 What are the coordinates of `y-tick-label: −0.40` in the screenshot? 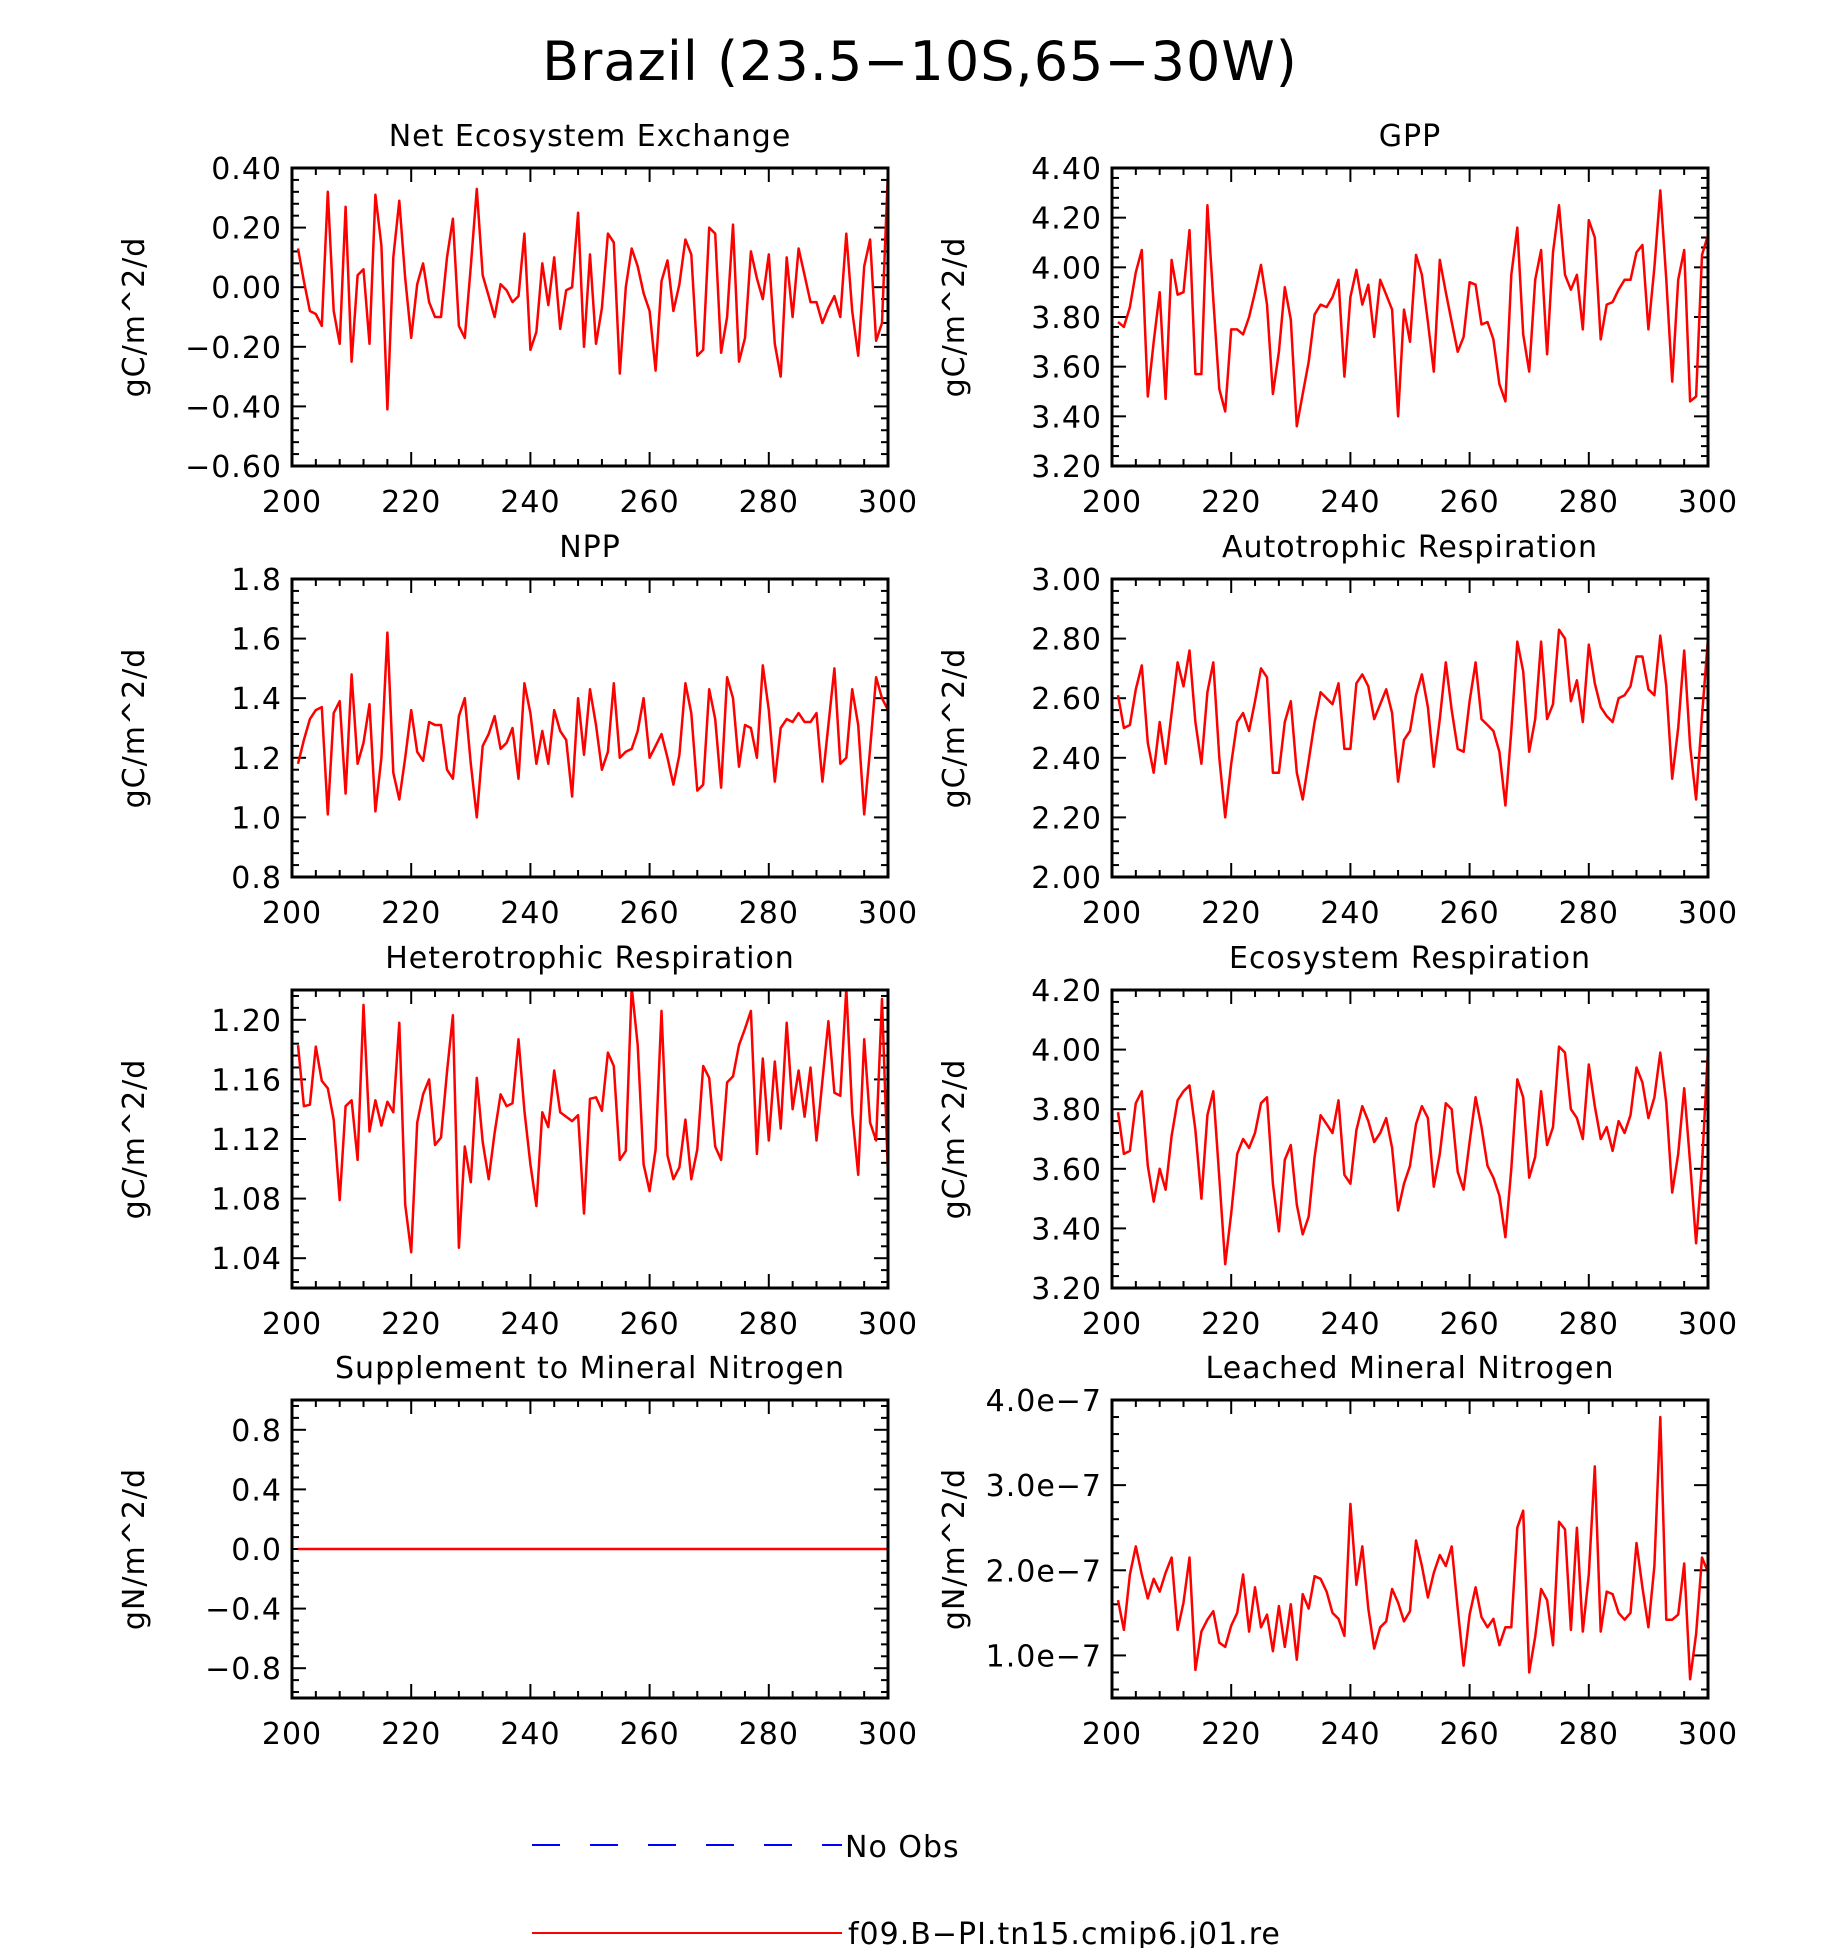 It's located at (233, 407).